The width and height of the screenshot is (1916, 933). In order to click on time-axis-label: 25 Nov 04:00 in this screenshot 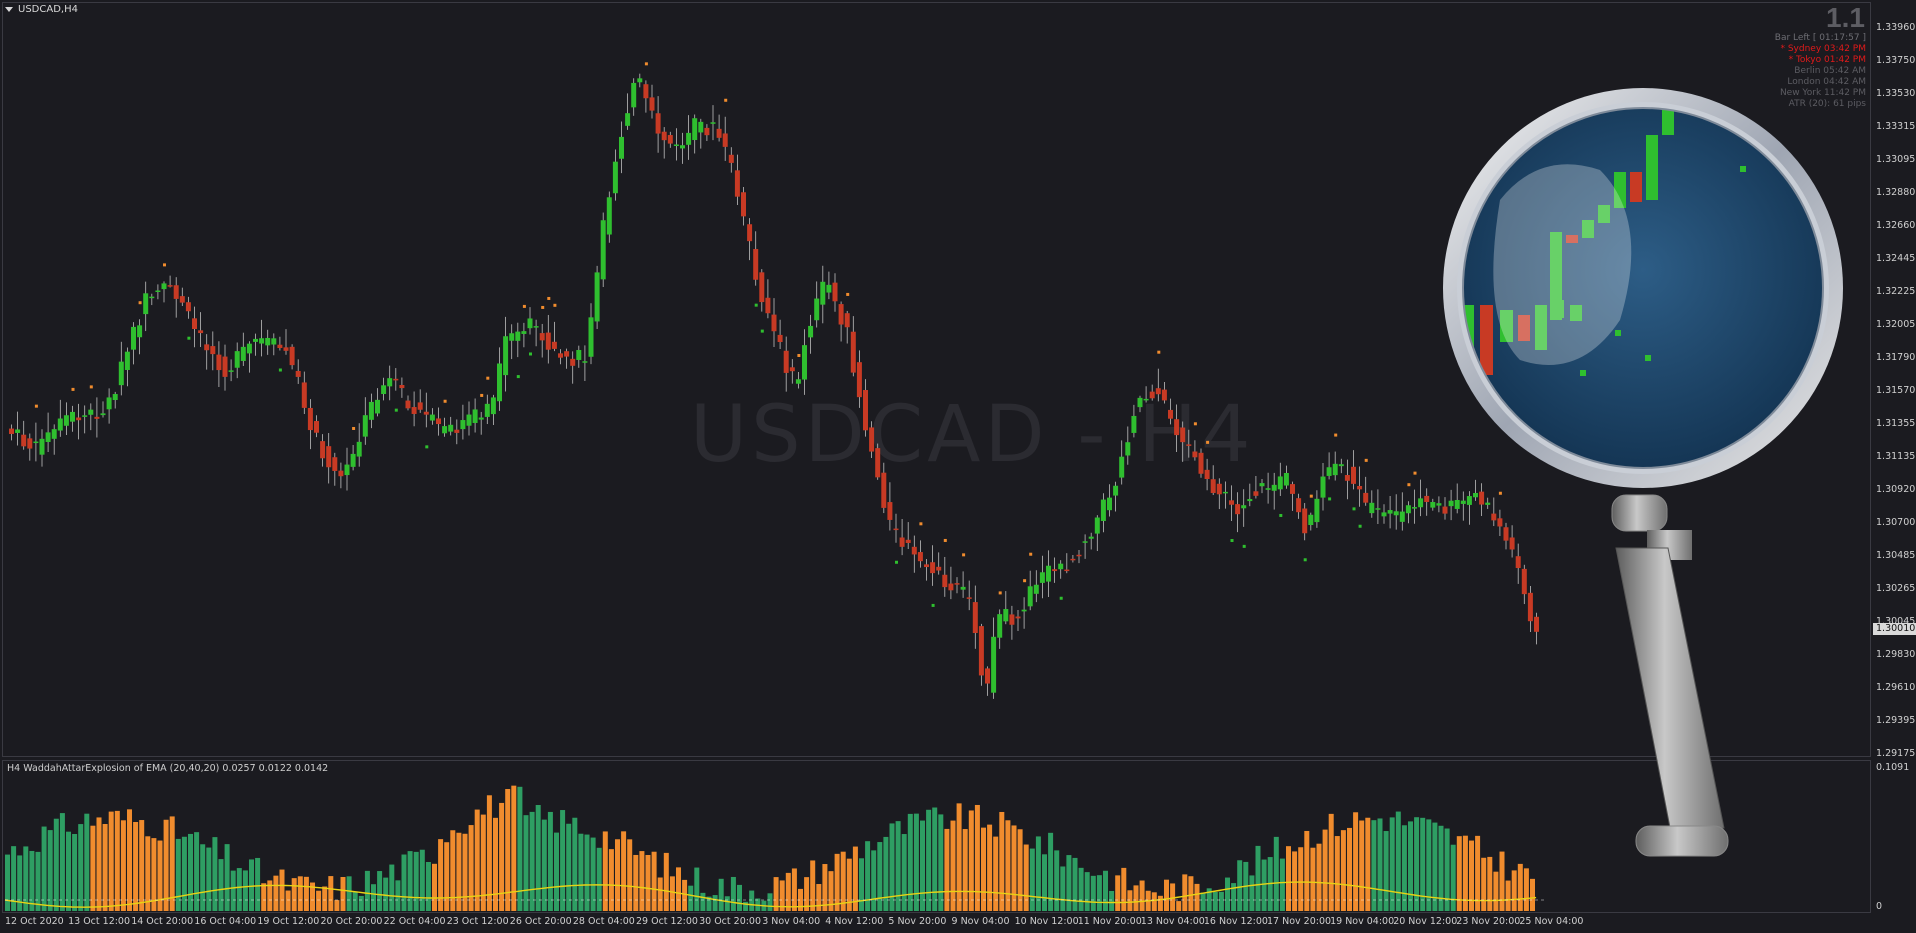, I will do `click(1551, 921)`.